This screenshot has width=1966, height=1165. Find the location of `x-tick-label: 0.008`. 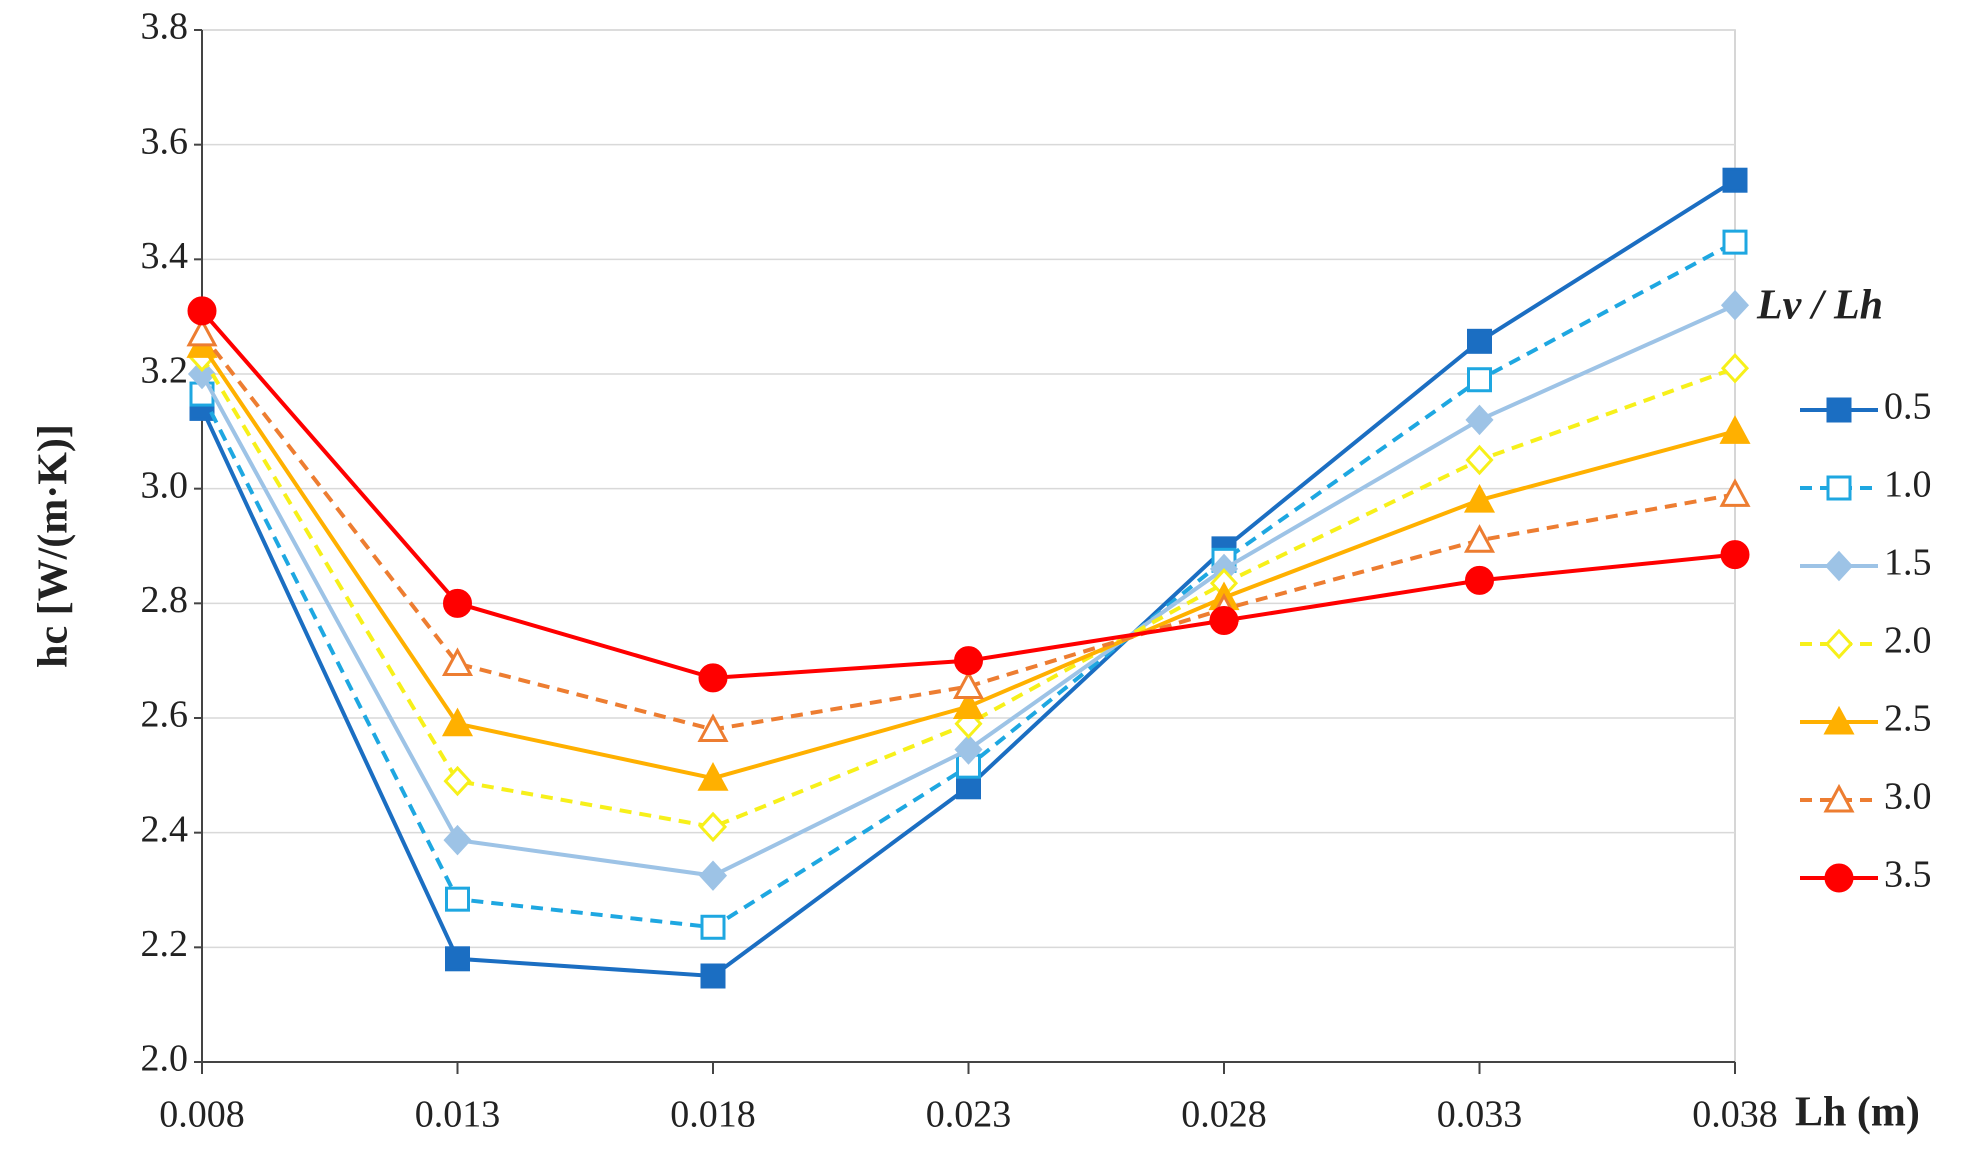

x-tick-label: 0.008 is located at coordinates (202, 1115).